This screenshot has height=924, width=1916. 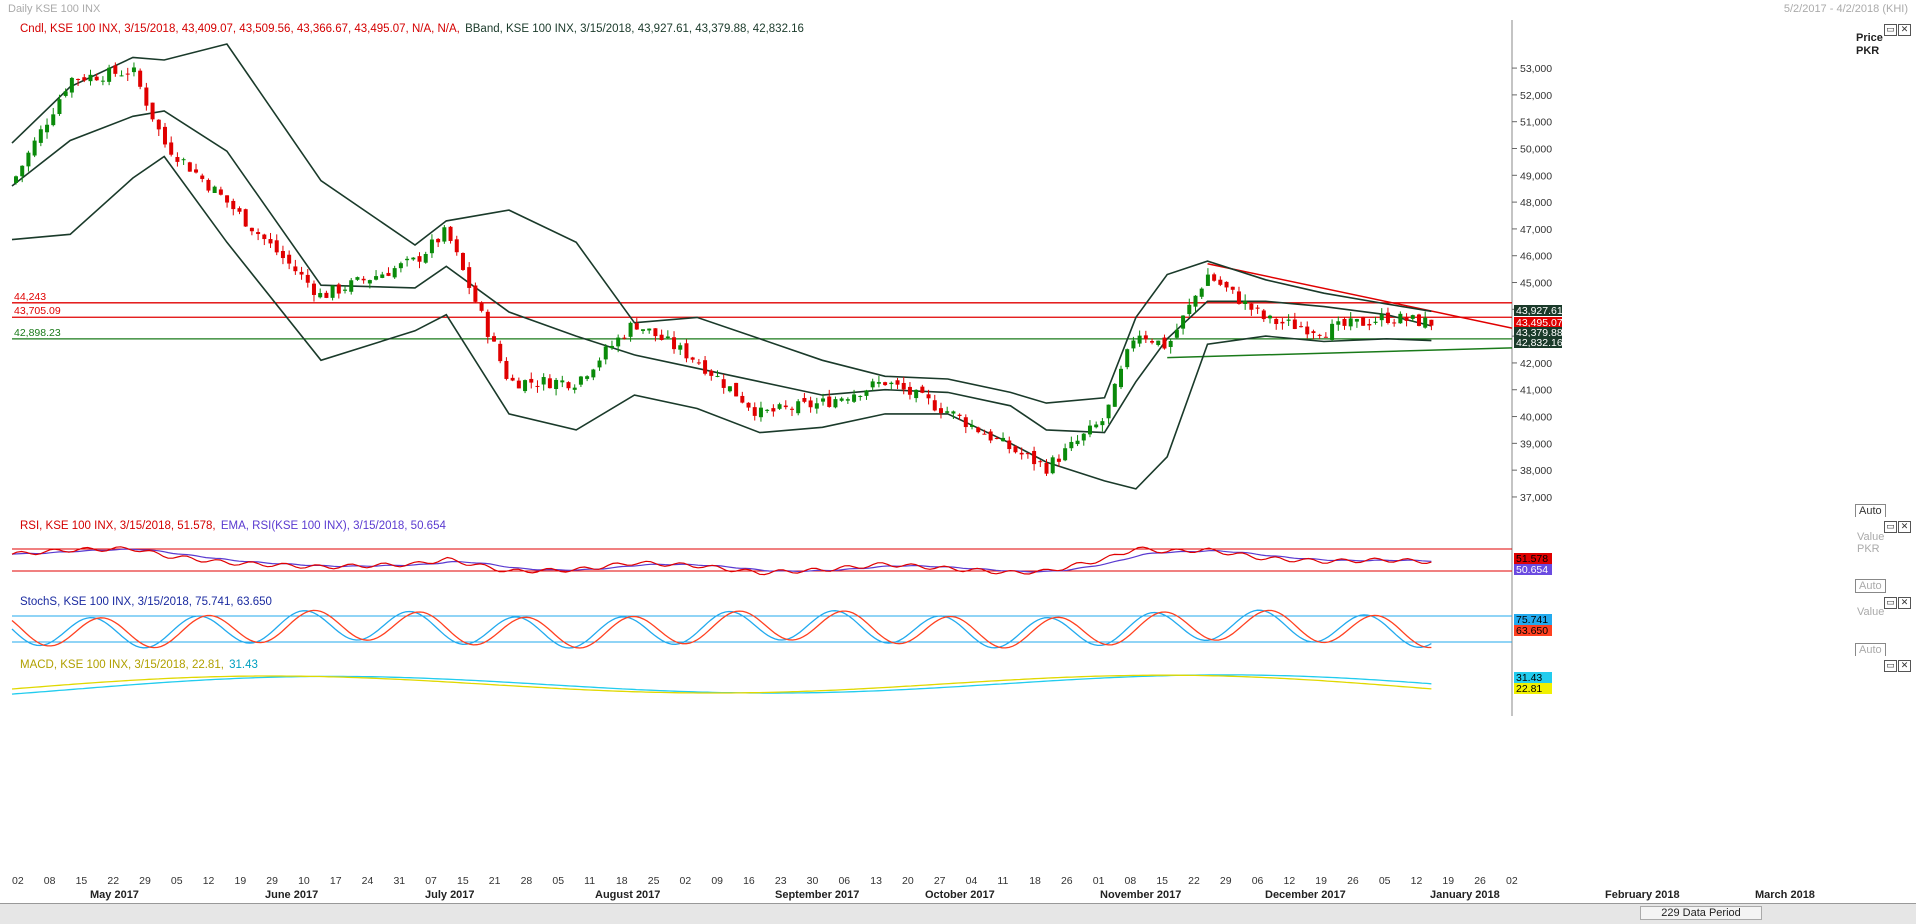 What do you see at coordinates (1536, 364) in the screenshot?
I see `price-tick-label: 42,000` at bounding box center [1536, 364].